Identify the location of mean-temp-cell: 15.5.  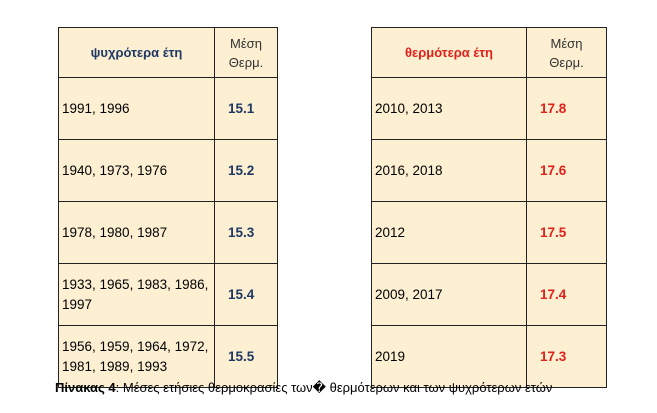
(246, 356).